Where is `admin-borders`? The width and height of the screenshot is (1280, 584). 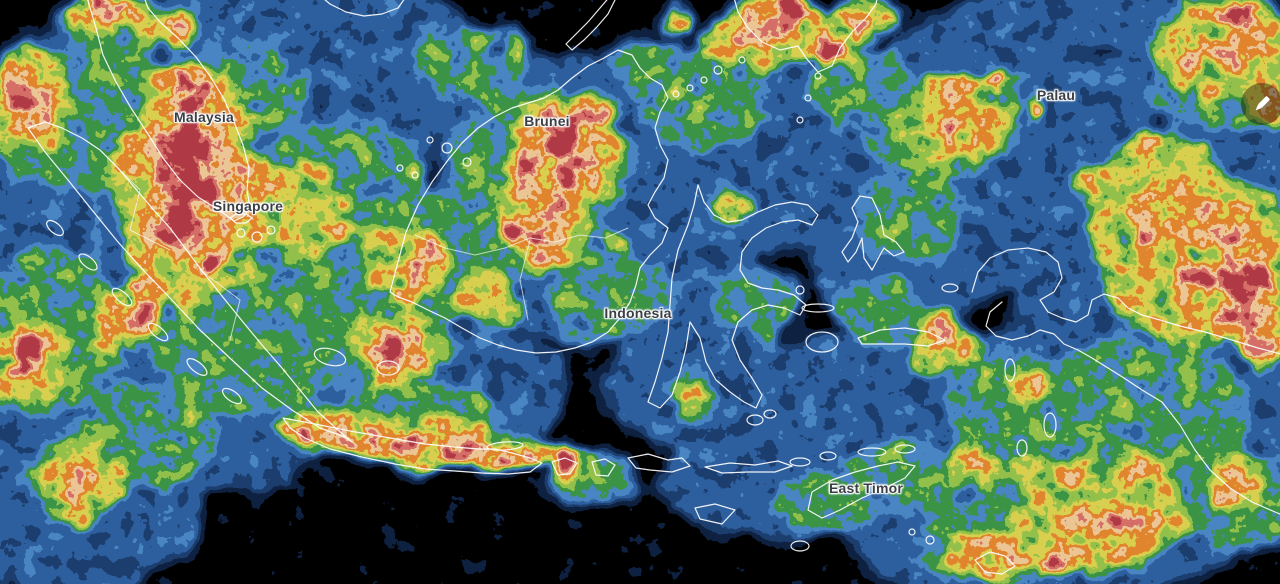
admin-borders is located at coordinates (364, 245).